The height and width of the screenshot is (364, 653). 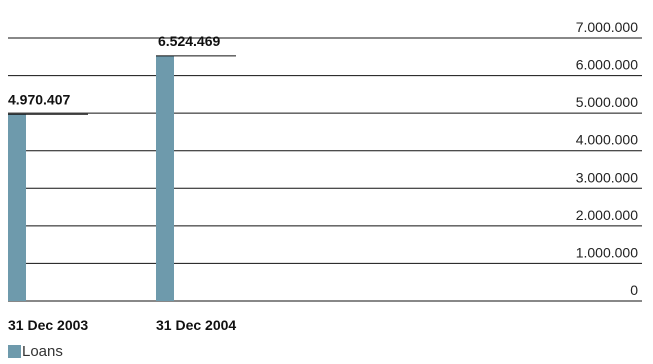 I want to click on y-tick-label: 5.000.000, so click(x=607, y=102).